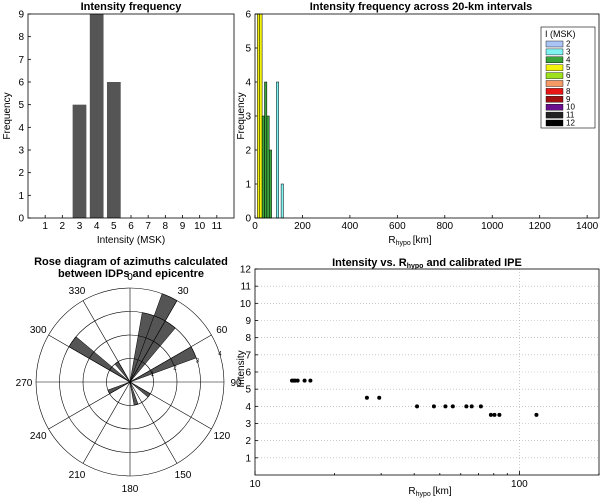  I want to click on chart3-angle-label: 180, so click(130, 489).